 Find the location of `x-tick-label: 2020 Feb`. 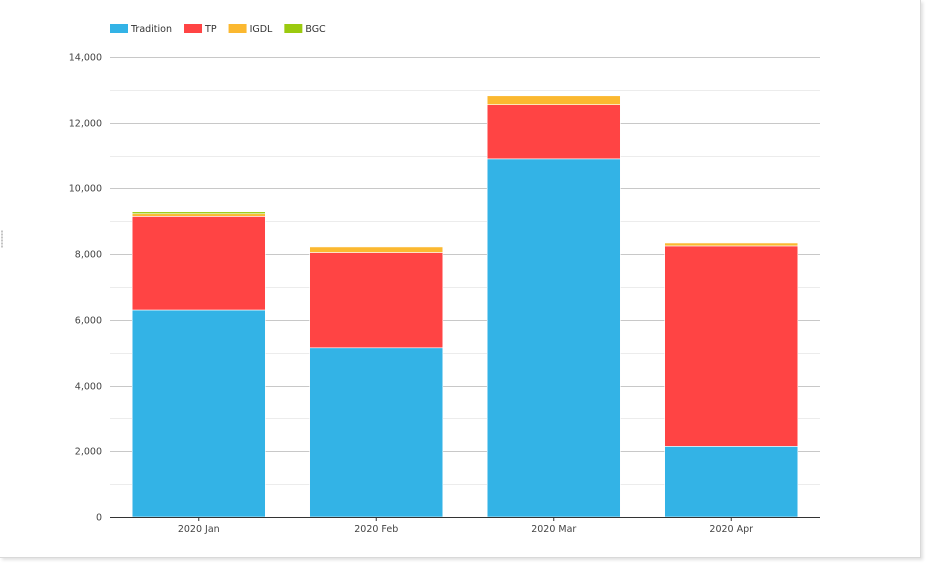

x-tick-label: 2020 Feb is located at coordinates (376, 529).